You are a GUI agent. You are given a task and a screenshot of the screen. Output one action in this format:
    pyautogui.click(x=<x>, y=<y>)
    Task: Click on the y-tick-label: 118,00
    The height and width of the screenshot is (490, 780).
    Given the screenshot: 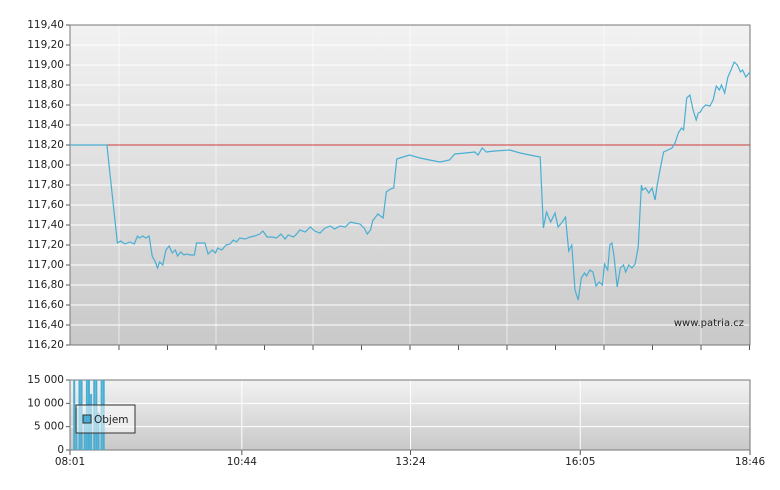 What is the action you would take?
    pyautogui.click(x=45, y=165)
    